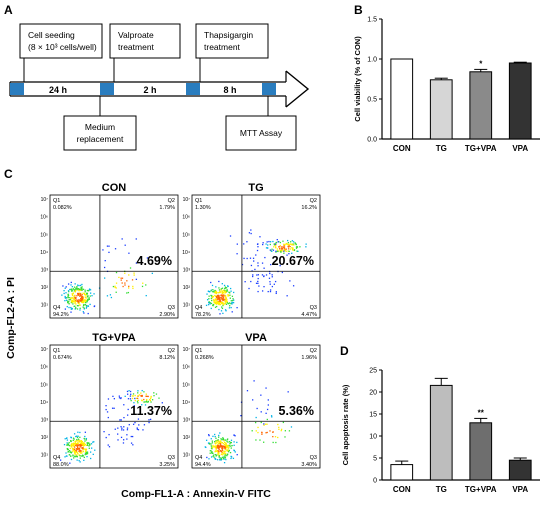 Image resolution: width=550 pixels, height=505 pixels. What do you see at coordinates (44, 235) in the screenshot?
I see `flow-decade-label: 10⁵` at bounding box center [44, 235].